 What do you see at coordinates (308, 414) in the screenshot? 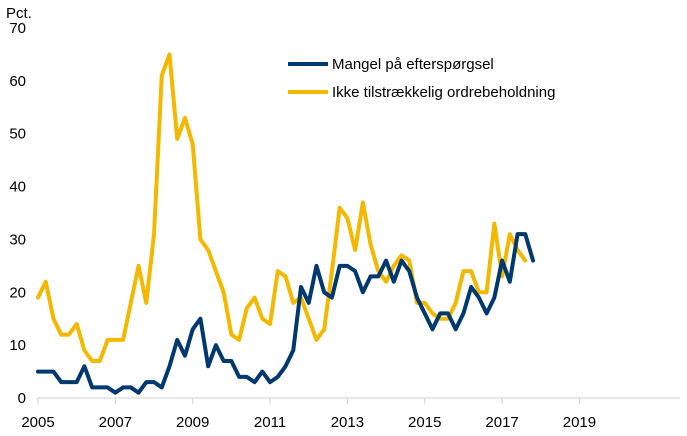
I see `x-axis: 2005 2007 2009 2011 2013 2015 2017 2019` at bounding box center [308, 414].